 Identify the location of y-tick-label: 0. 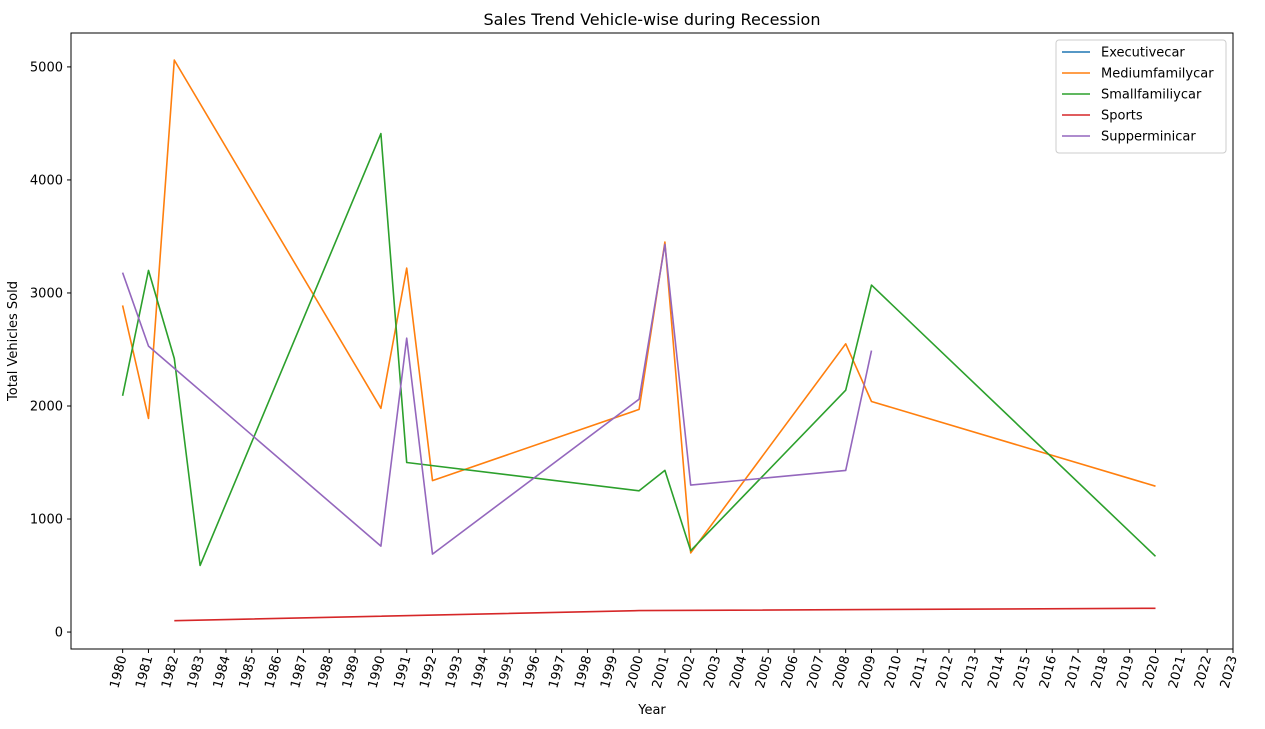
(59, 633).